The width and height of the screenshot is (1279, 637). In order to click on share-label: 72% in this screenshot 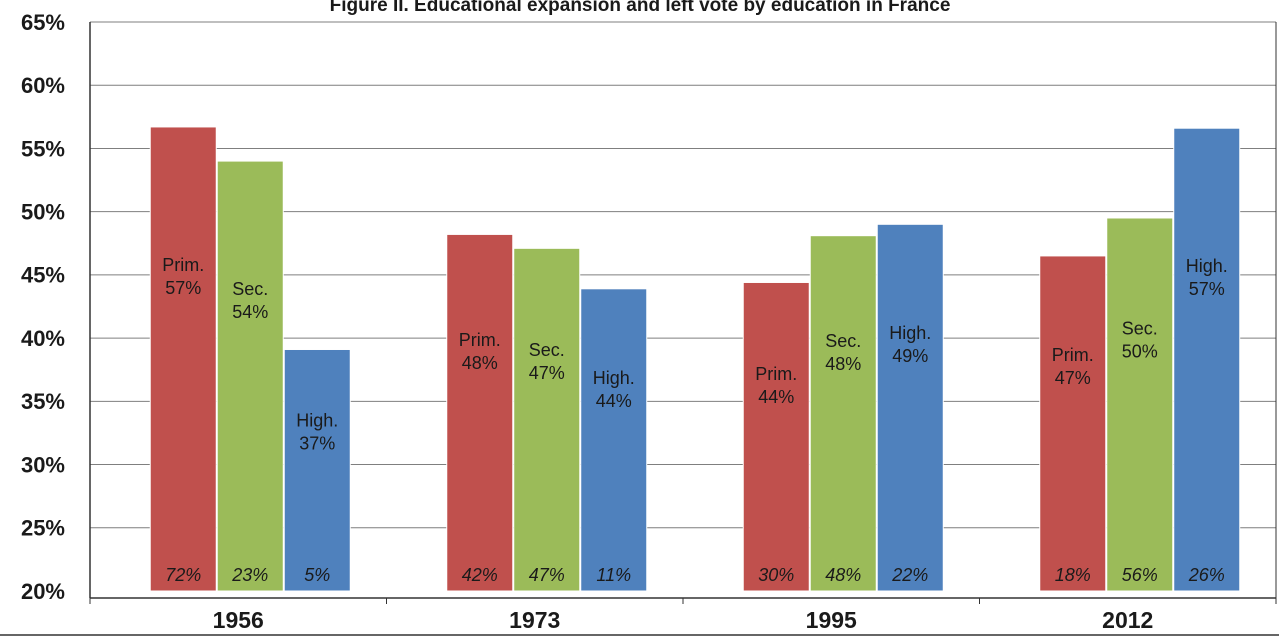, I will do `click(183, 575)`.